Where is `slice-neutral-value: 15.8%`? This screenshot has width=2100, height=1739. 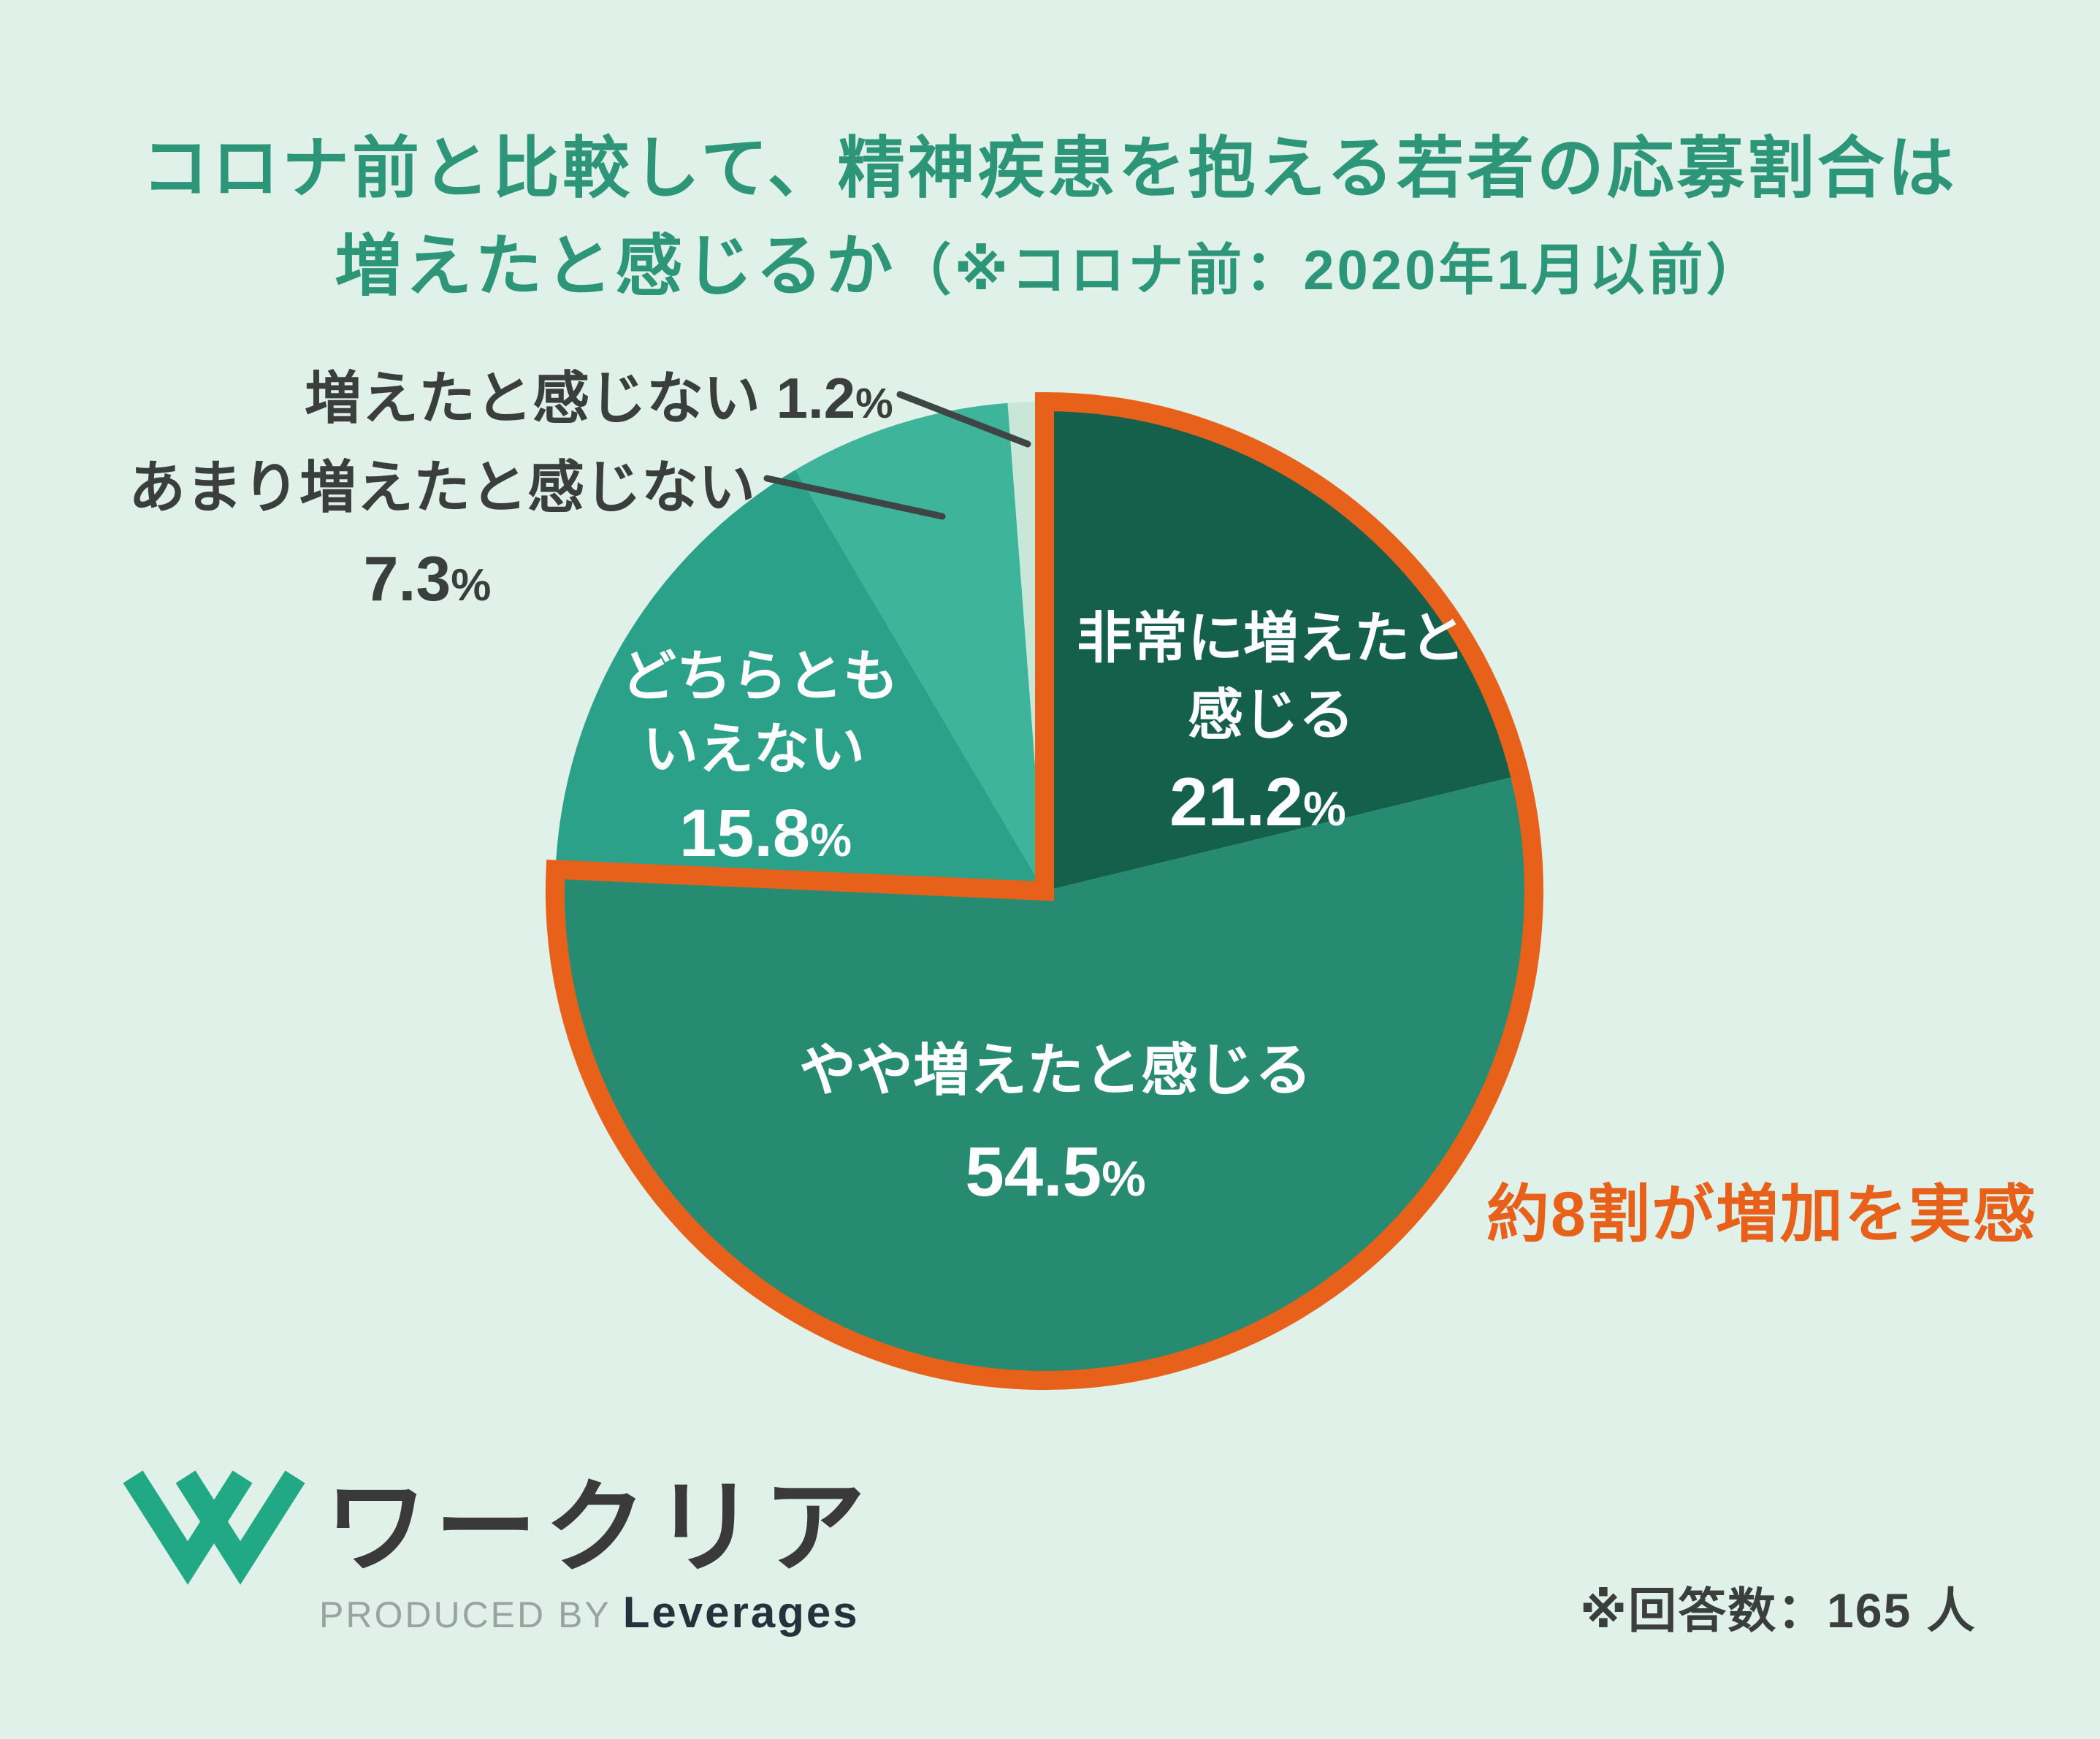
slice-neutral-value: 15.8% is located at coordinates (765, 833).